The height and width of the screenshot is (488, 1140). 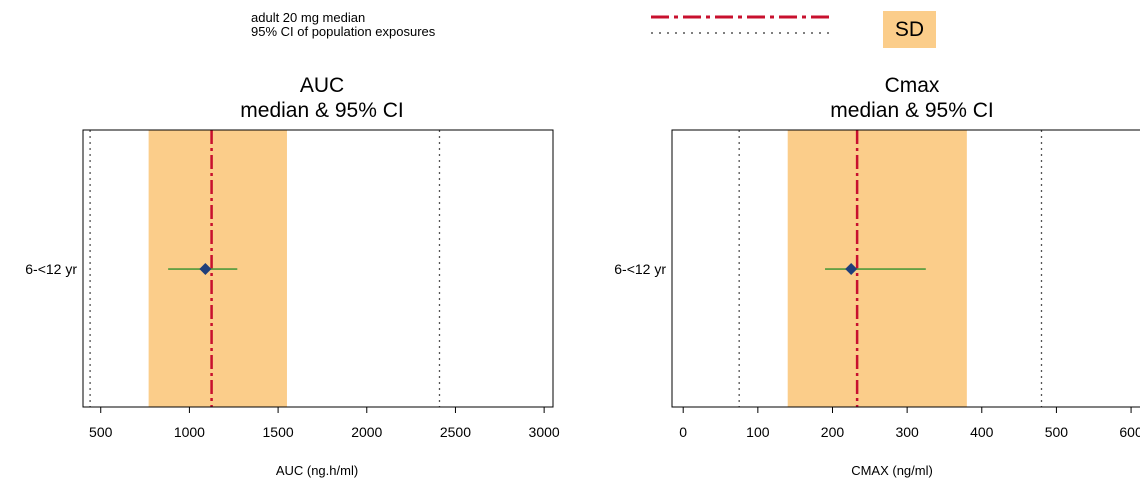 I want to click on x-tick-label: 3000, so click(x=544, y=432).